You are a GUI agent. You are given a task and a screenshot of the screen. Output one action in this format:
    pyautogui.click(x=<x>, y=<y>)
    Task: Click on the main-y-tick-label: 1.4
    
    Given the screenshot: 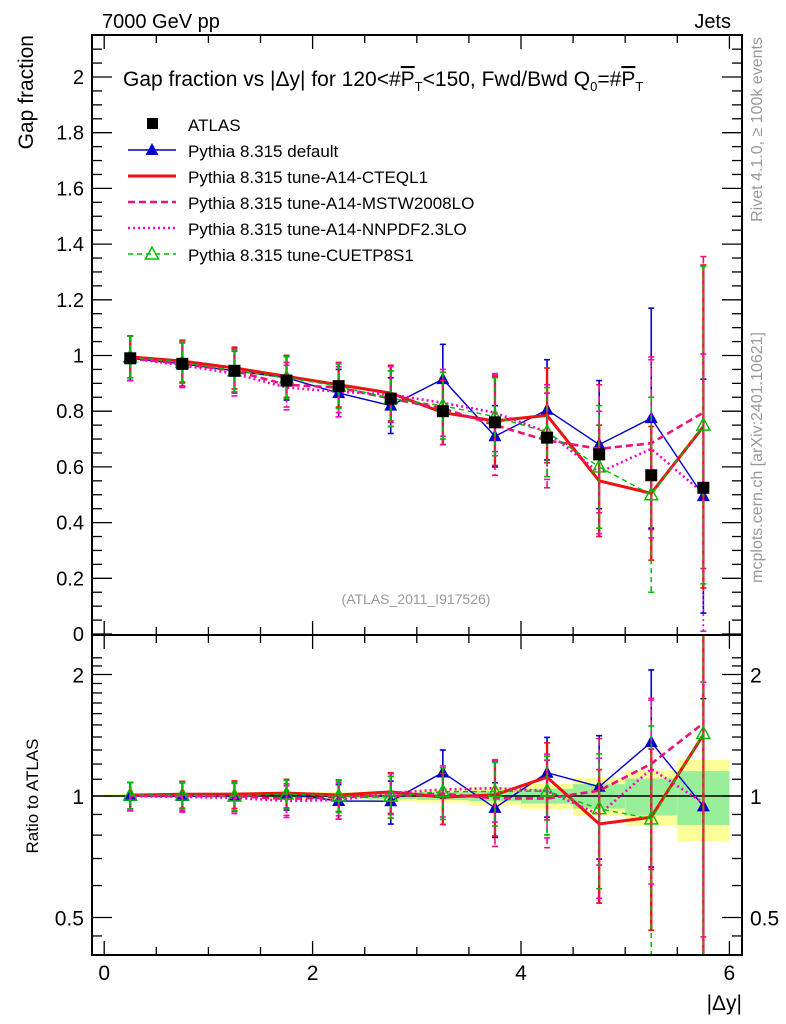 What is the action you would take?
    pyautogui.click(x=70, y=245)
    